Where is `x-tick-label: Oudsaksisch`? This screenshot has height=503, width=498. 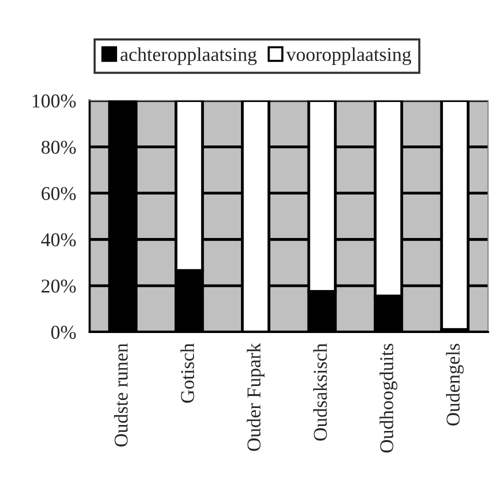
x-tick-label: Oudsaksisch is located at coordinates (320, 392).